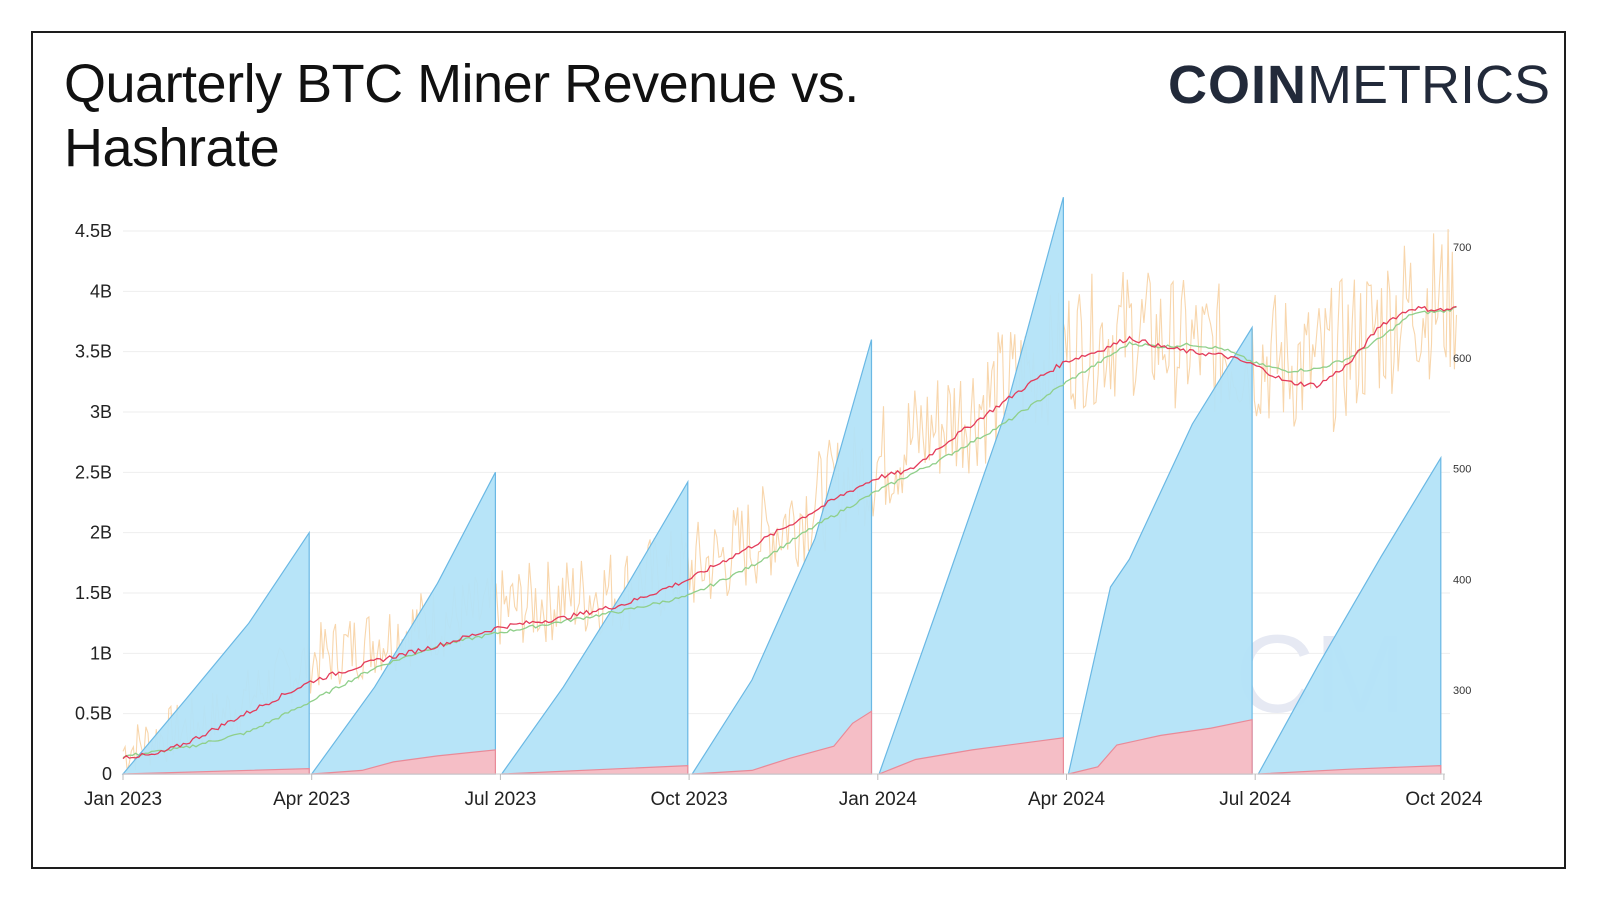  What do you see at coordinates (311, 799) in the screenshot?
I see `x-tick-label: Apr 2023` at bounding box center [311, 799].